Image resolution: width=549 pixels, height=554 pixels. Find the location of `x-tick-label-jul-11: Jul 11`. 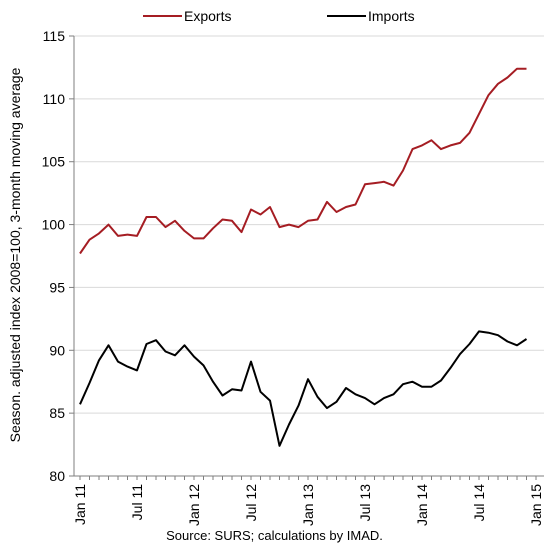

x-tick-label-jul-11: Jul 11 is located at coordinates (137, 502).